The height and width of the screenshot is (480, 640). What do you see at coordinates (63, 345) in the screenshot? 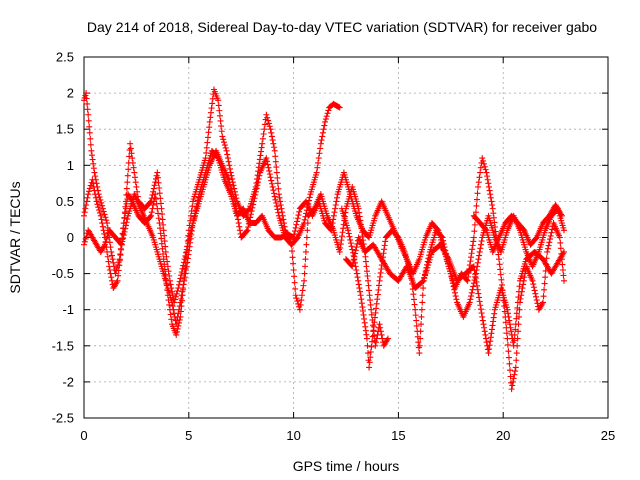
I see `y-tick-label: -1.5` at bounding box center [63, 345].